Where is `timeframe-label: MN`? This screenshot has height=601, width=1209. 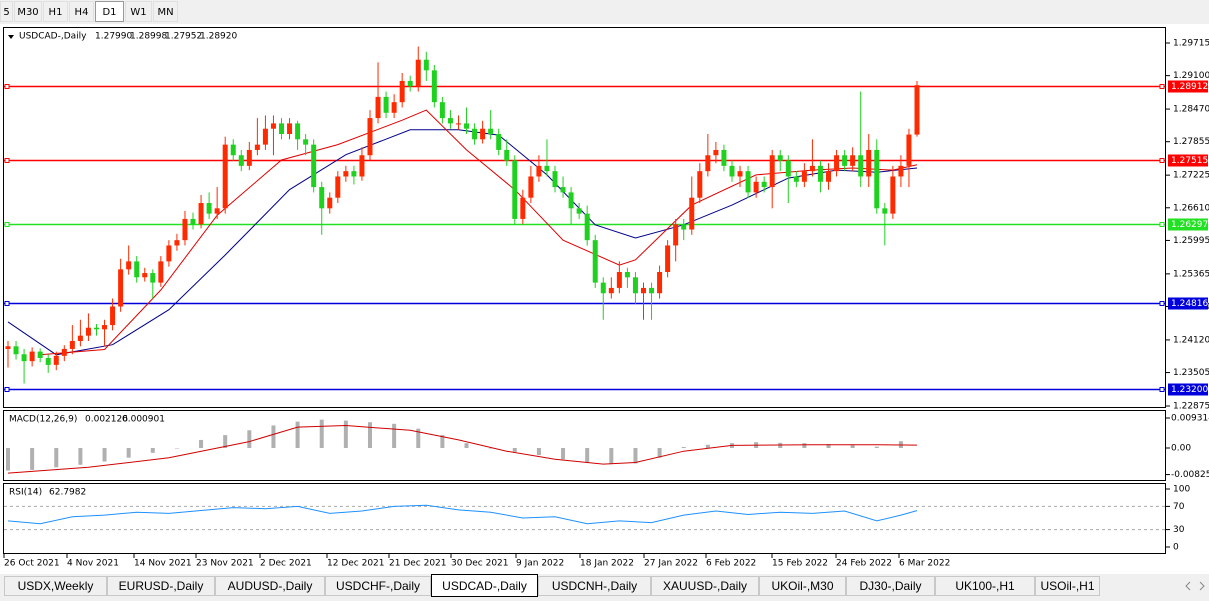
timeframe-label: MN is located at coordinates (165, 12).